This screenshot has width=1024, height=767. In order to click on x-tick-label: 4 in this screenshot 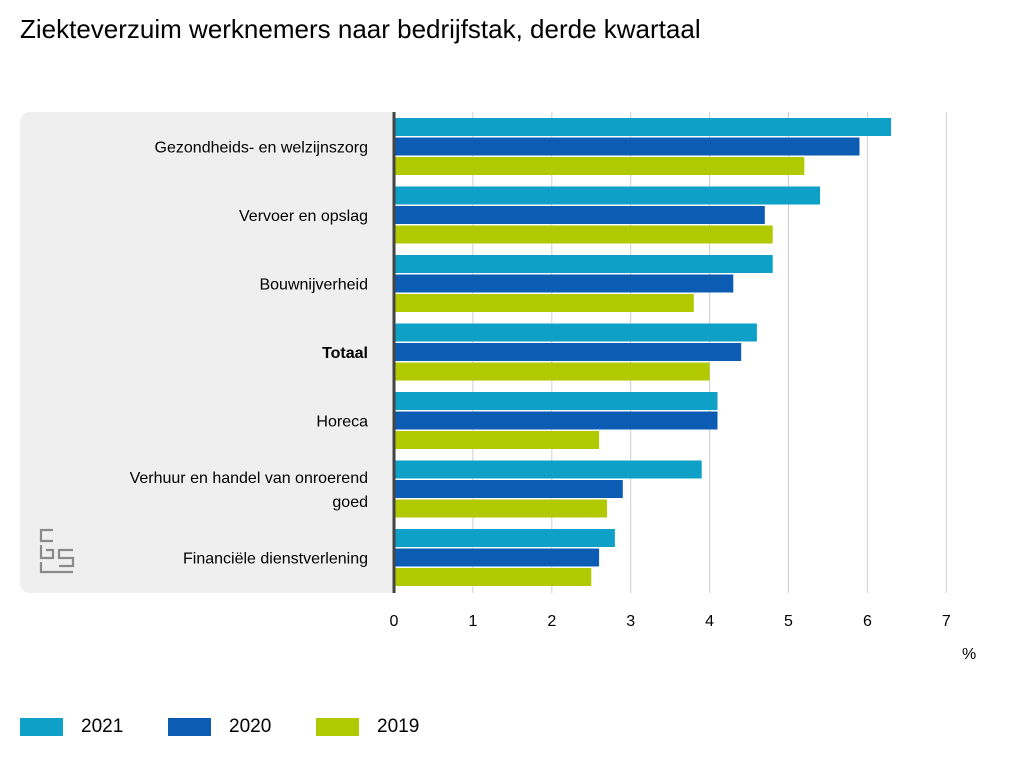, I will do `click(709, 621)`.